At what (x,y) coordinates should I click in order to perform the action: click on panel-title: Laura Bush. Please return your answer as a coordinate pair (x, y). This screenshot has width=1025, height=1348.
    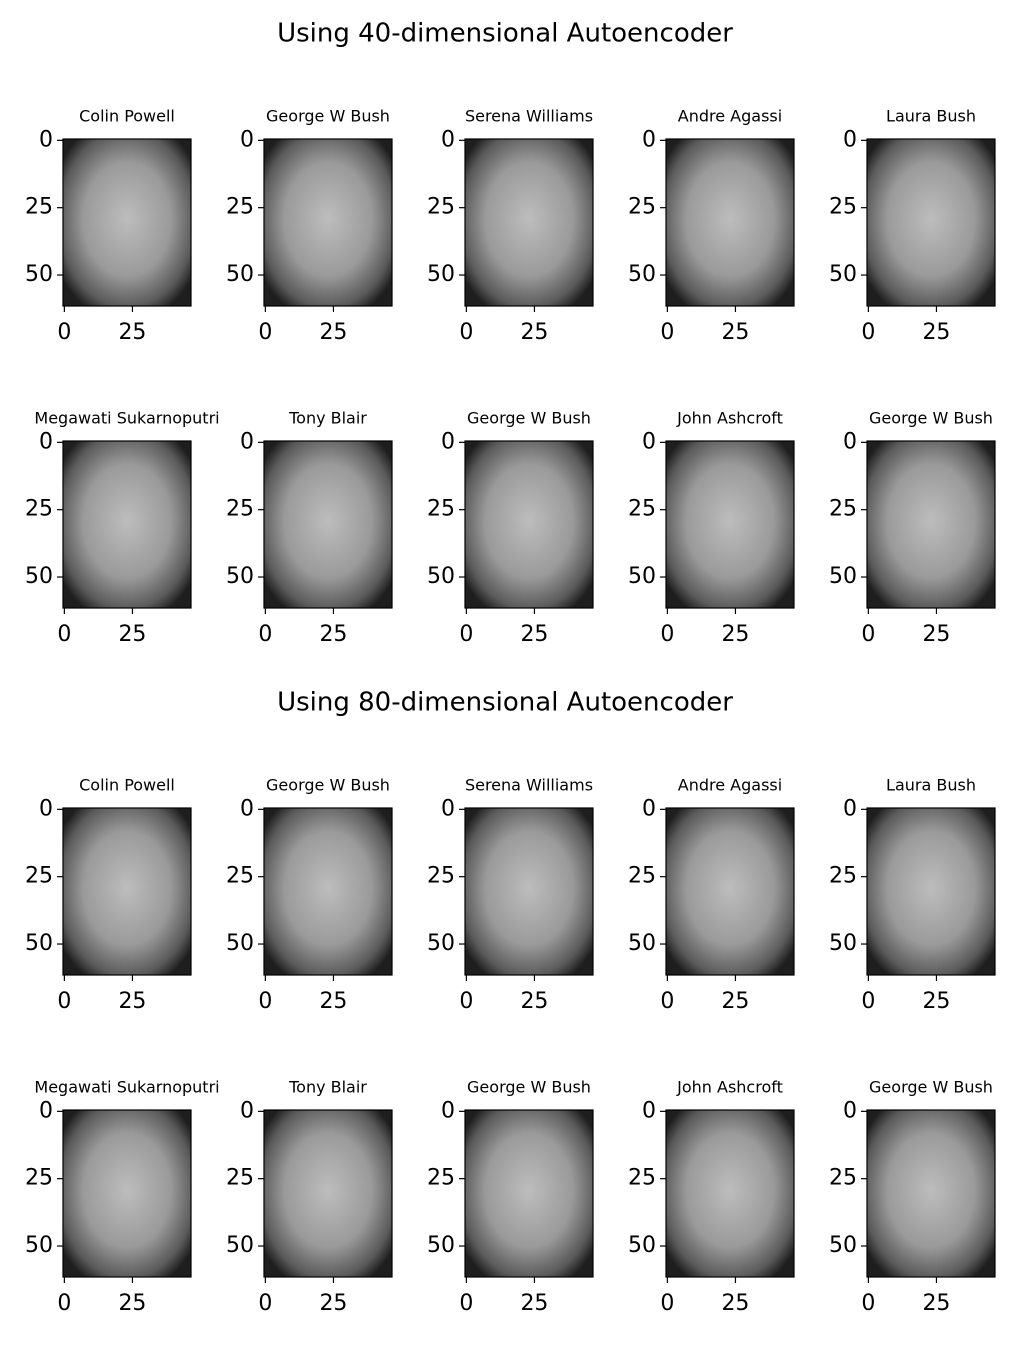
    Looking at the image, I should click on (931, 785).